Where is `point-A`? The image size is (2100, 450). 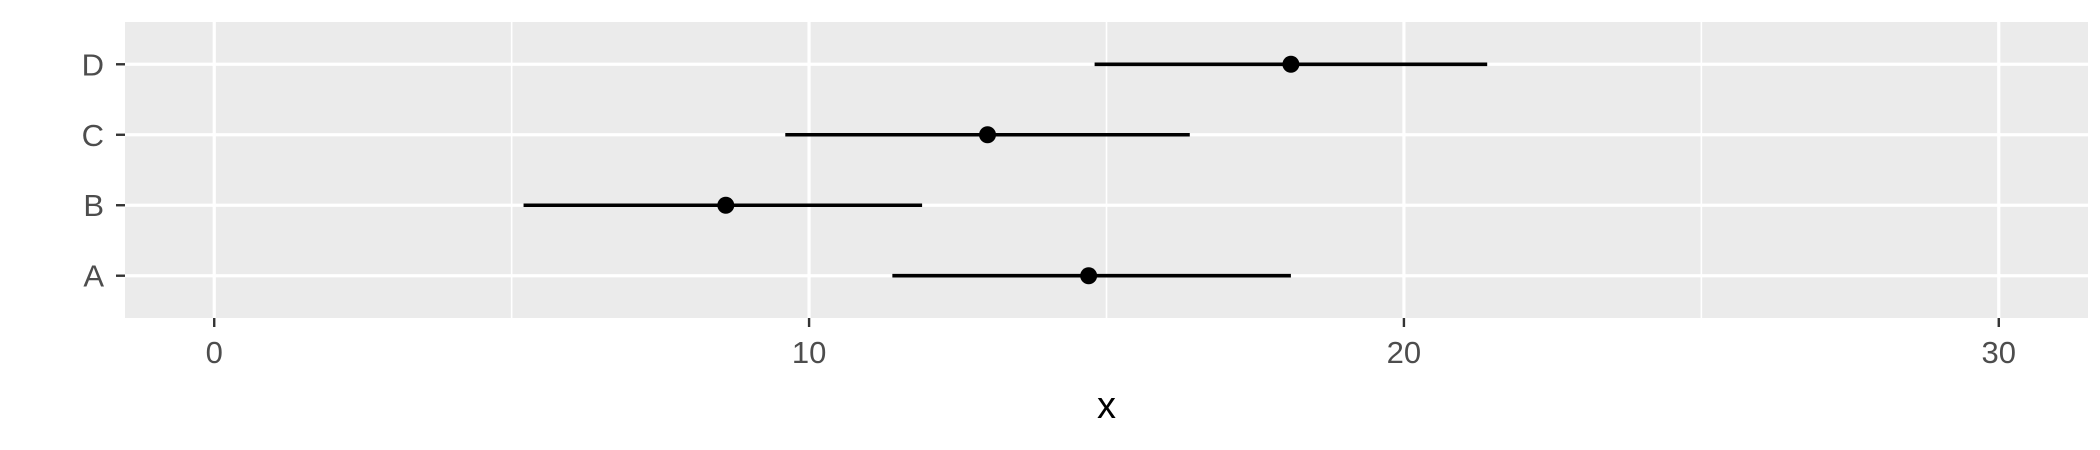
point-A is located at coordinates (1089, 276).